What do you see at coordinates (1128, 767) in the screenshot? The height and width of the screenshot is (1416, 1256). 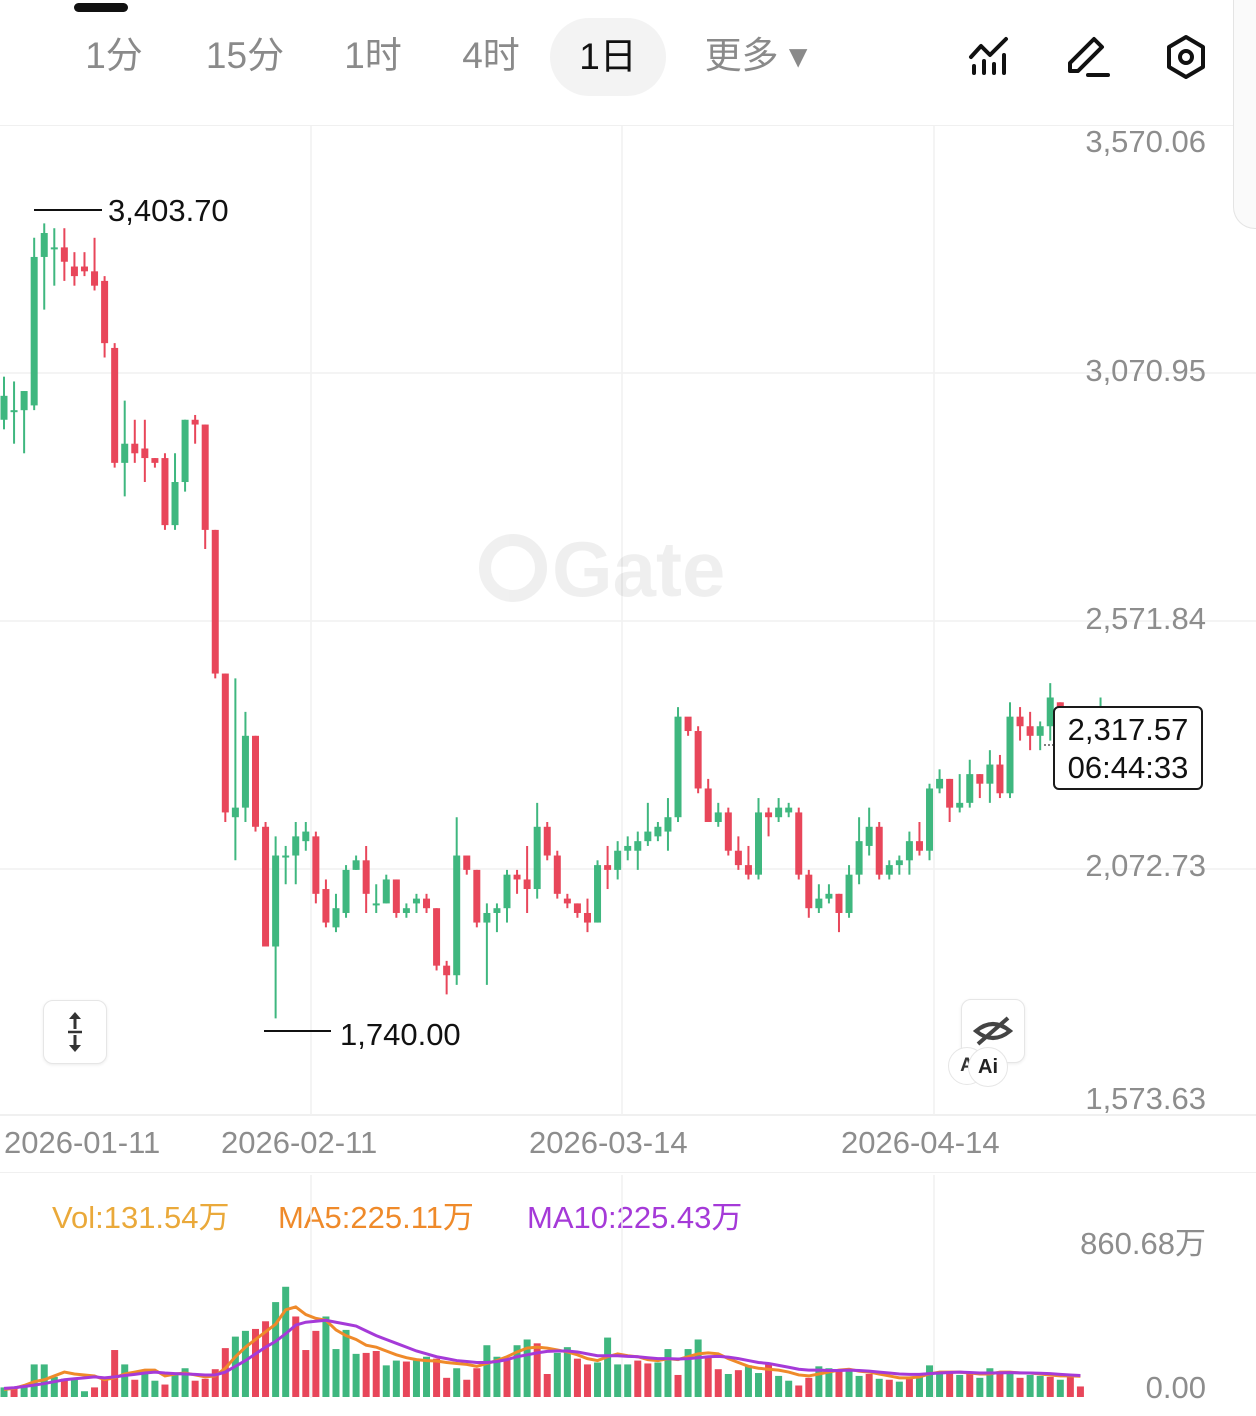 I see `countdown-timer: 06:44:33` at bounding box center [1128, 767].